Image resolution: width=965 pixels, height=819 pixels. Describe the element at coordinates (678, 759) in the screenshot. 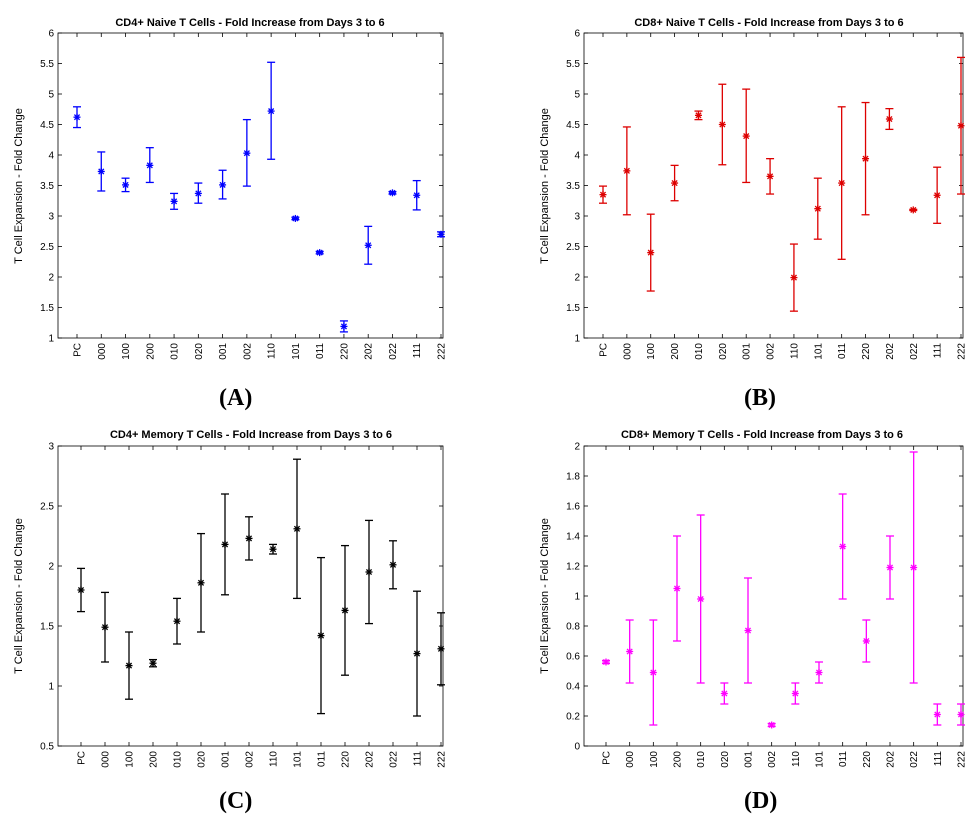

I see `x-tick-label: 200` at that location.